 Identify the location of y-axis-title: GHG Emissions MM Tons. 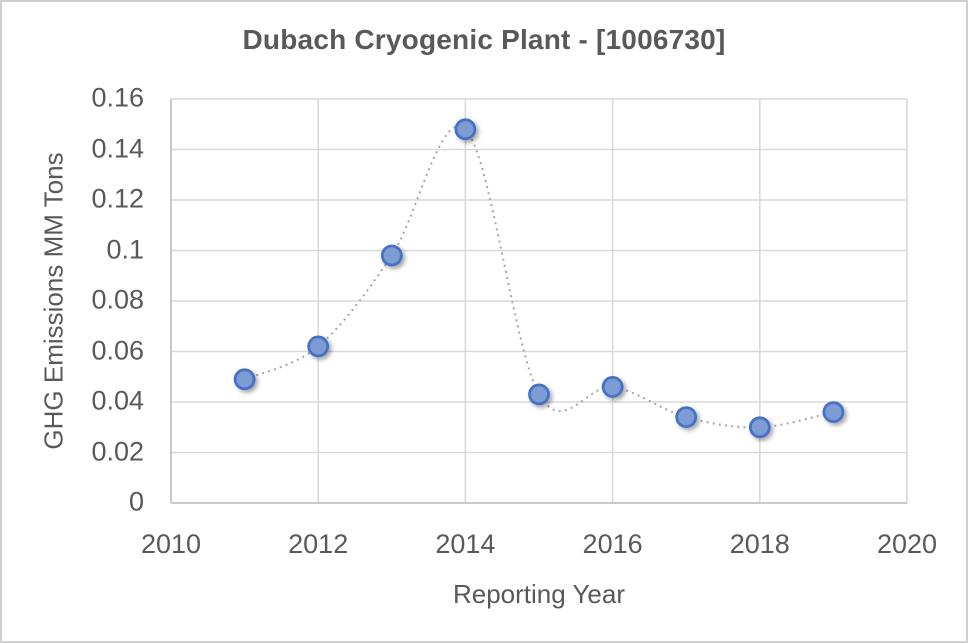
(53, 301).